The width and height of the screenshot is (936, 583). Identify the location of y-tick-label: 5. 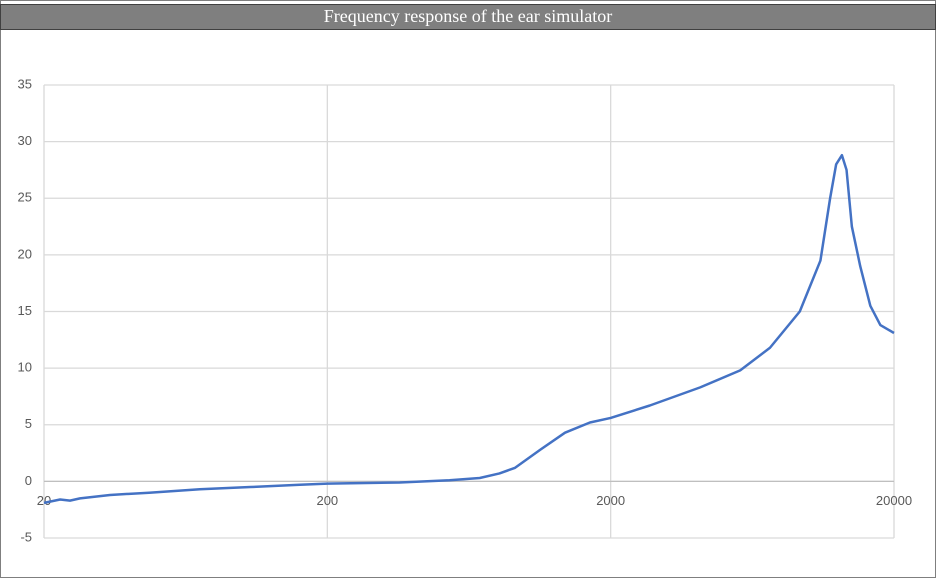
(28, 423).